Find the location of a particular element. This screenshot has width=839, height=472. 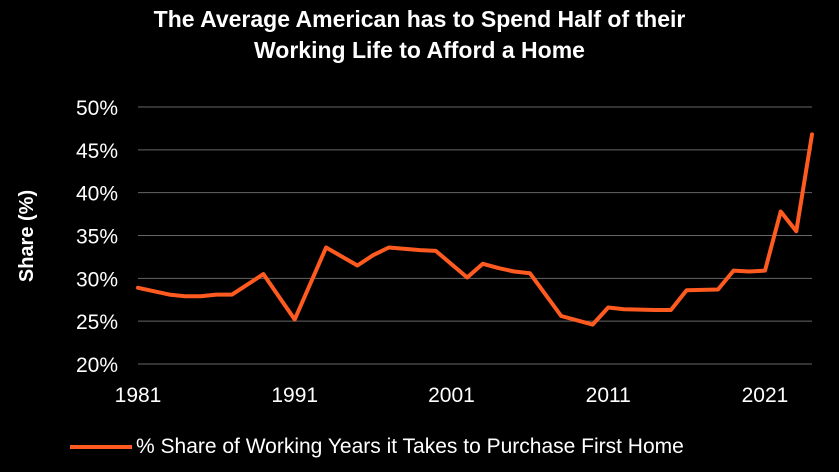

legend-swatch is located at coordinates (101, 447).